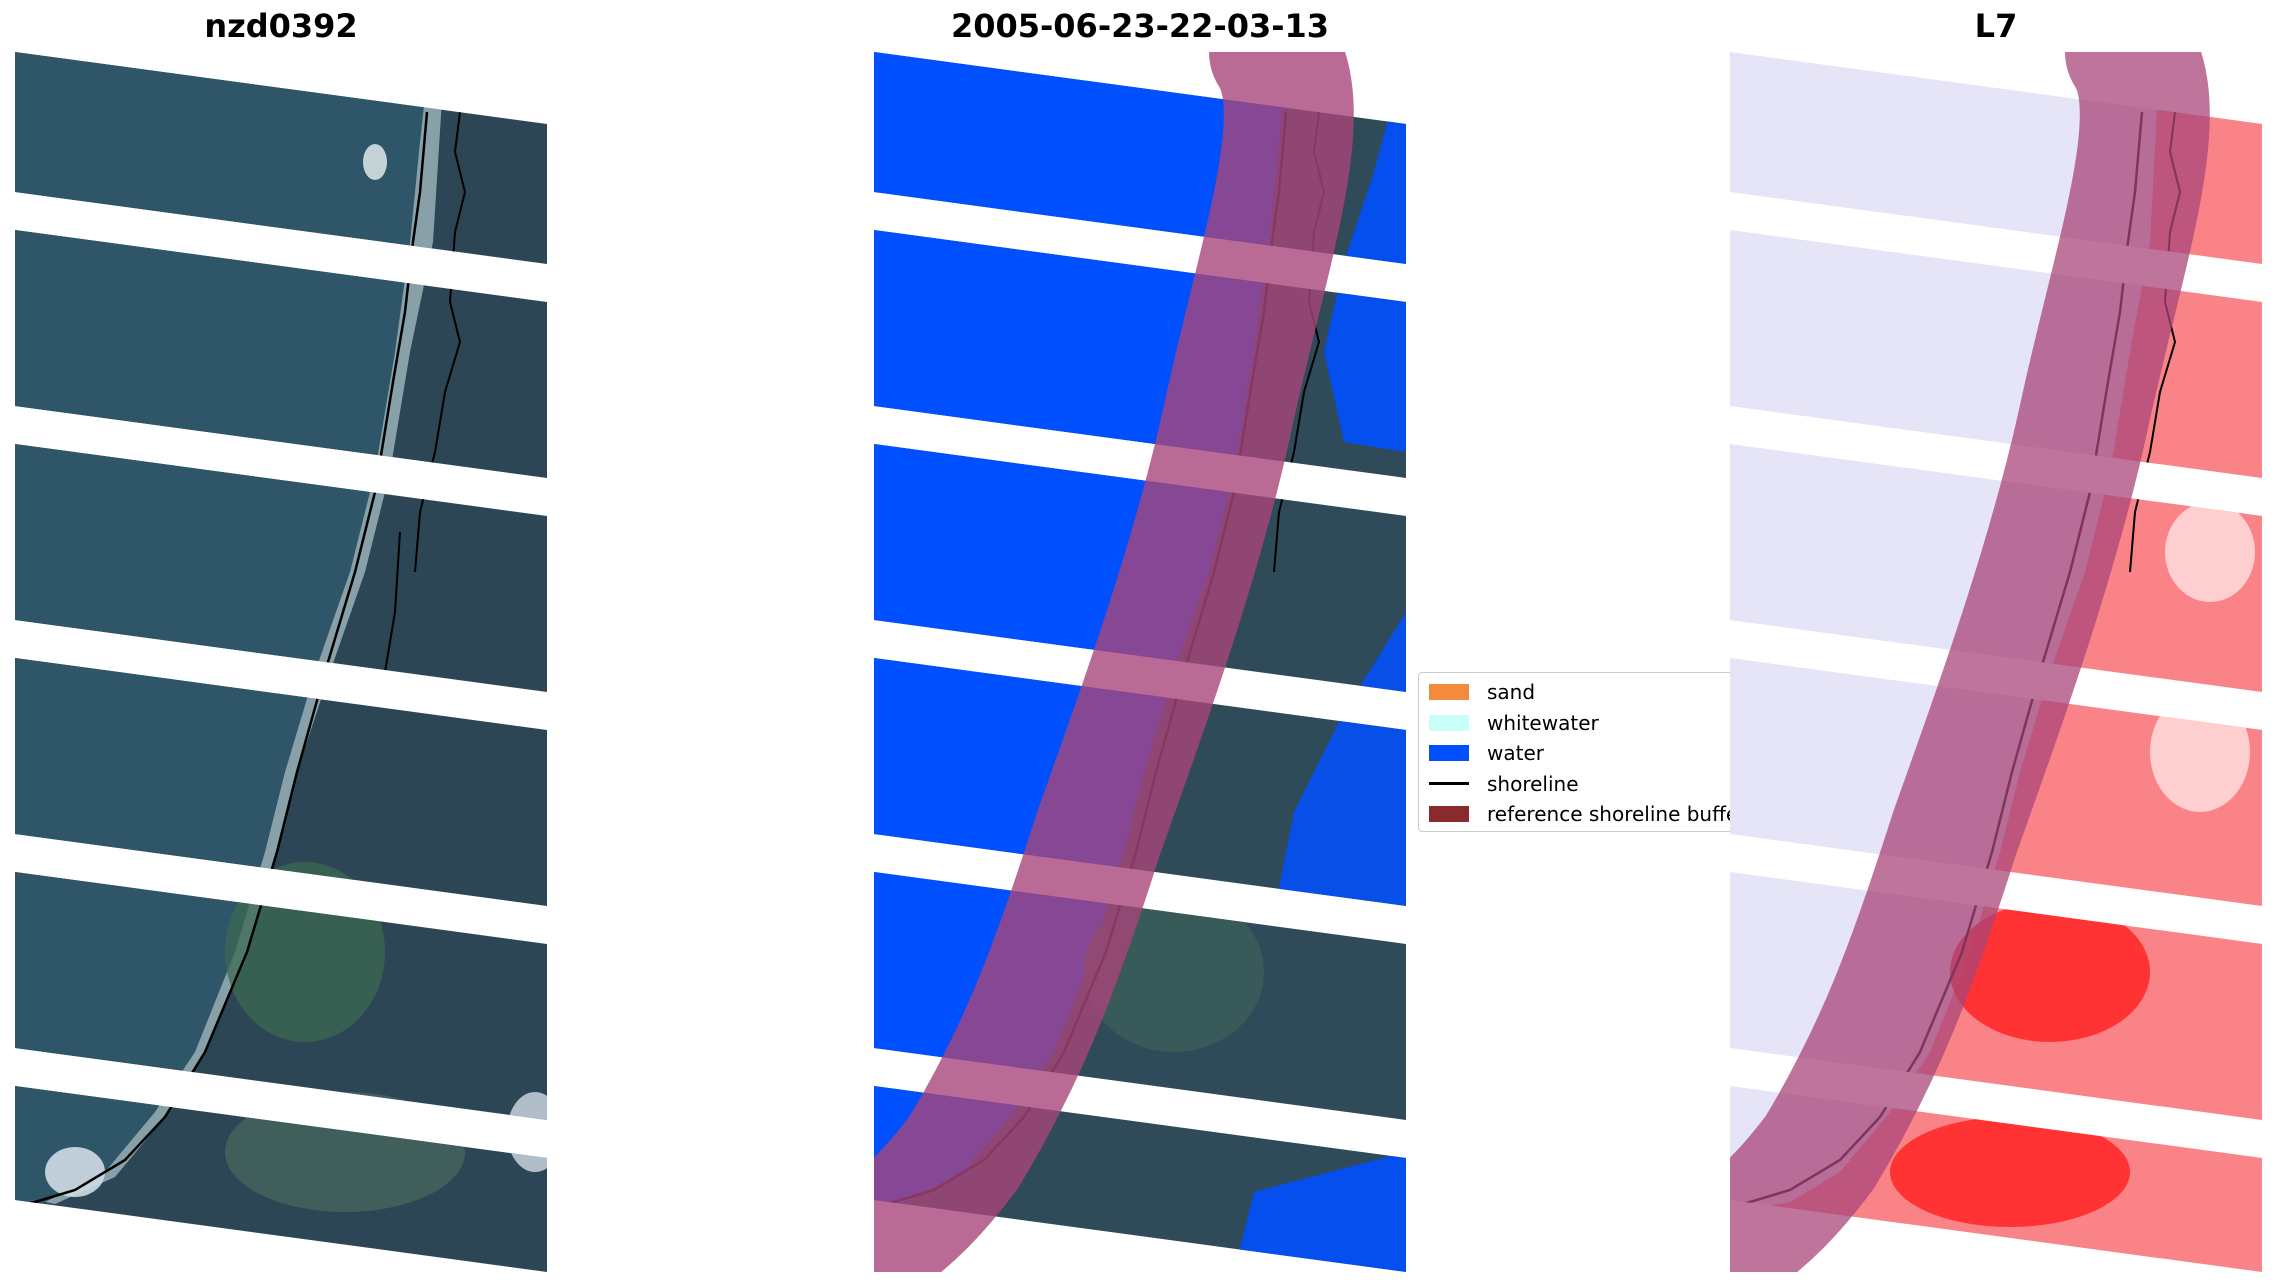  Describe the element at coordinates (1617, 814) in the screenshot. I see `legend-label: reference shoreline buffer` at that location.